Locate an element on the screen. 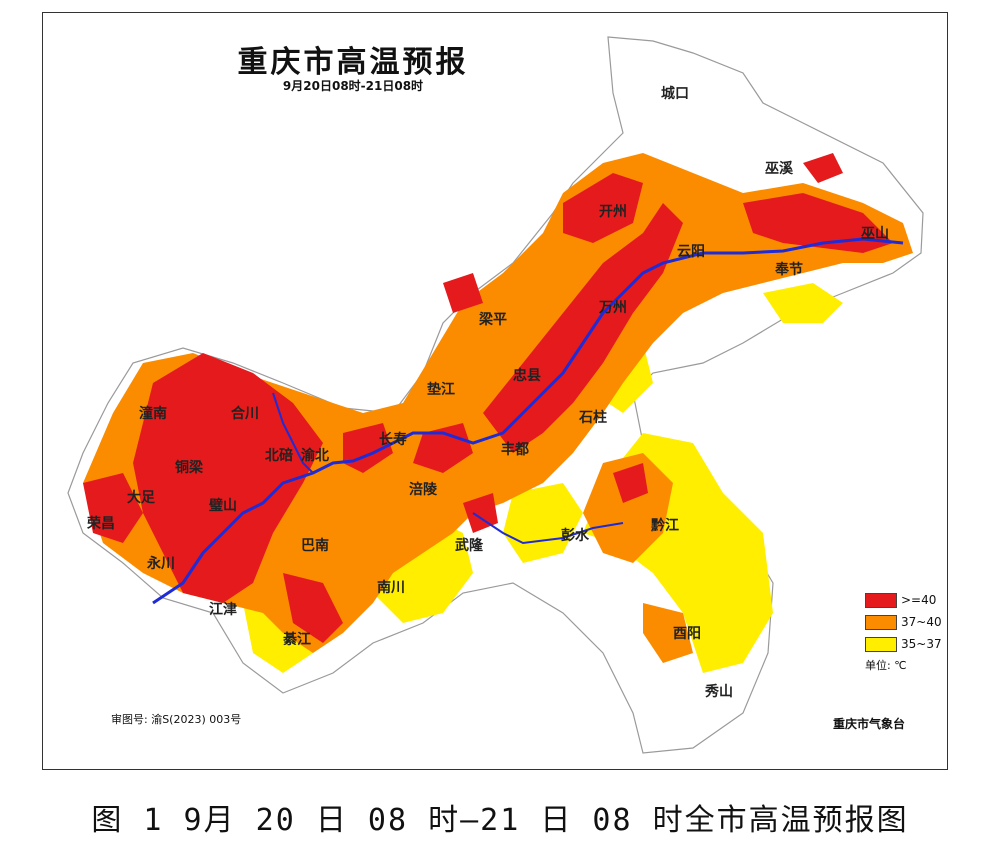 The height and width of the screenshot is (864, 1000). place-label: 荣昌 is located at coordinates (101, 524).